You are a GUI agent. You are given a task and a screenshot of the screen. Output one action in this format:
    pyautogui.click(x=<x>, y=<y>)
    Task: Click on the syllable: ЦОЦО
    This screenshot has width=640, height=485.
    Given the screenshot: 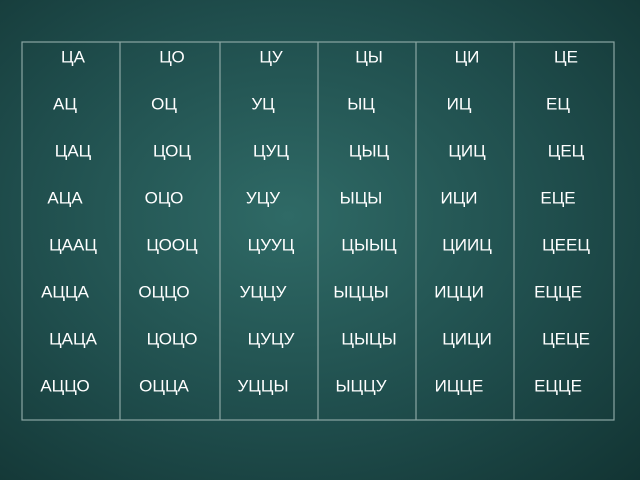 What is the action you would take?
    pyautogui.click(x=172, y=338)
    